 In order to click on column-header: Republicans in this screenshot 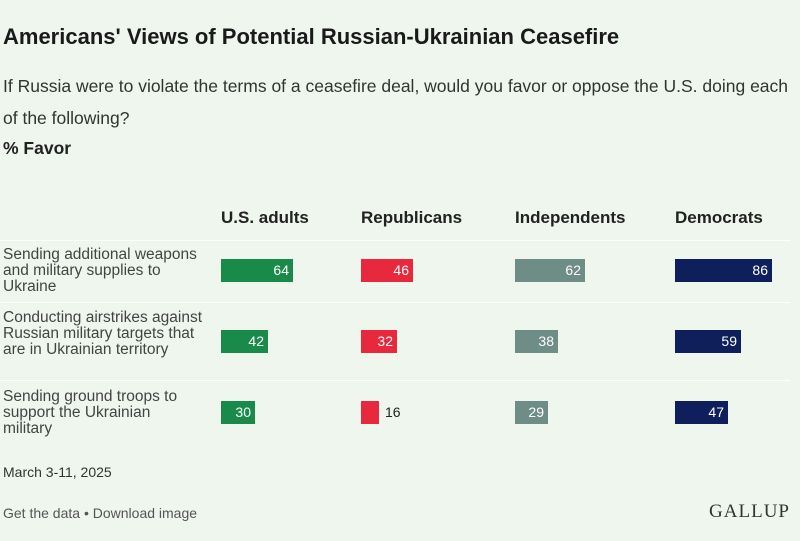, I will do `click(412, 217)`.